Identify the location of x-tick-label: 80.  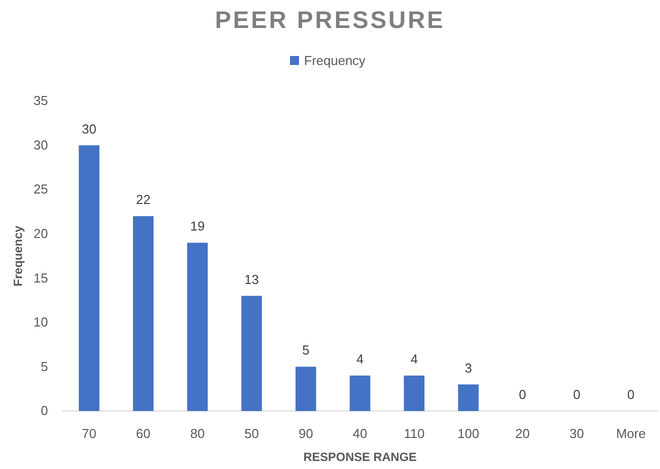
(197, 434).